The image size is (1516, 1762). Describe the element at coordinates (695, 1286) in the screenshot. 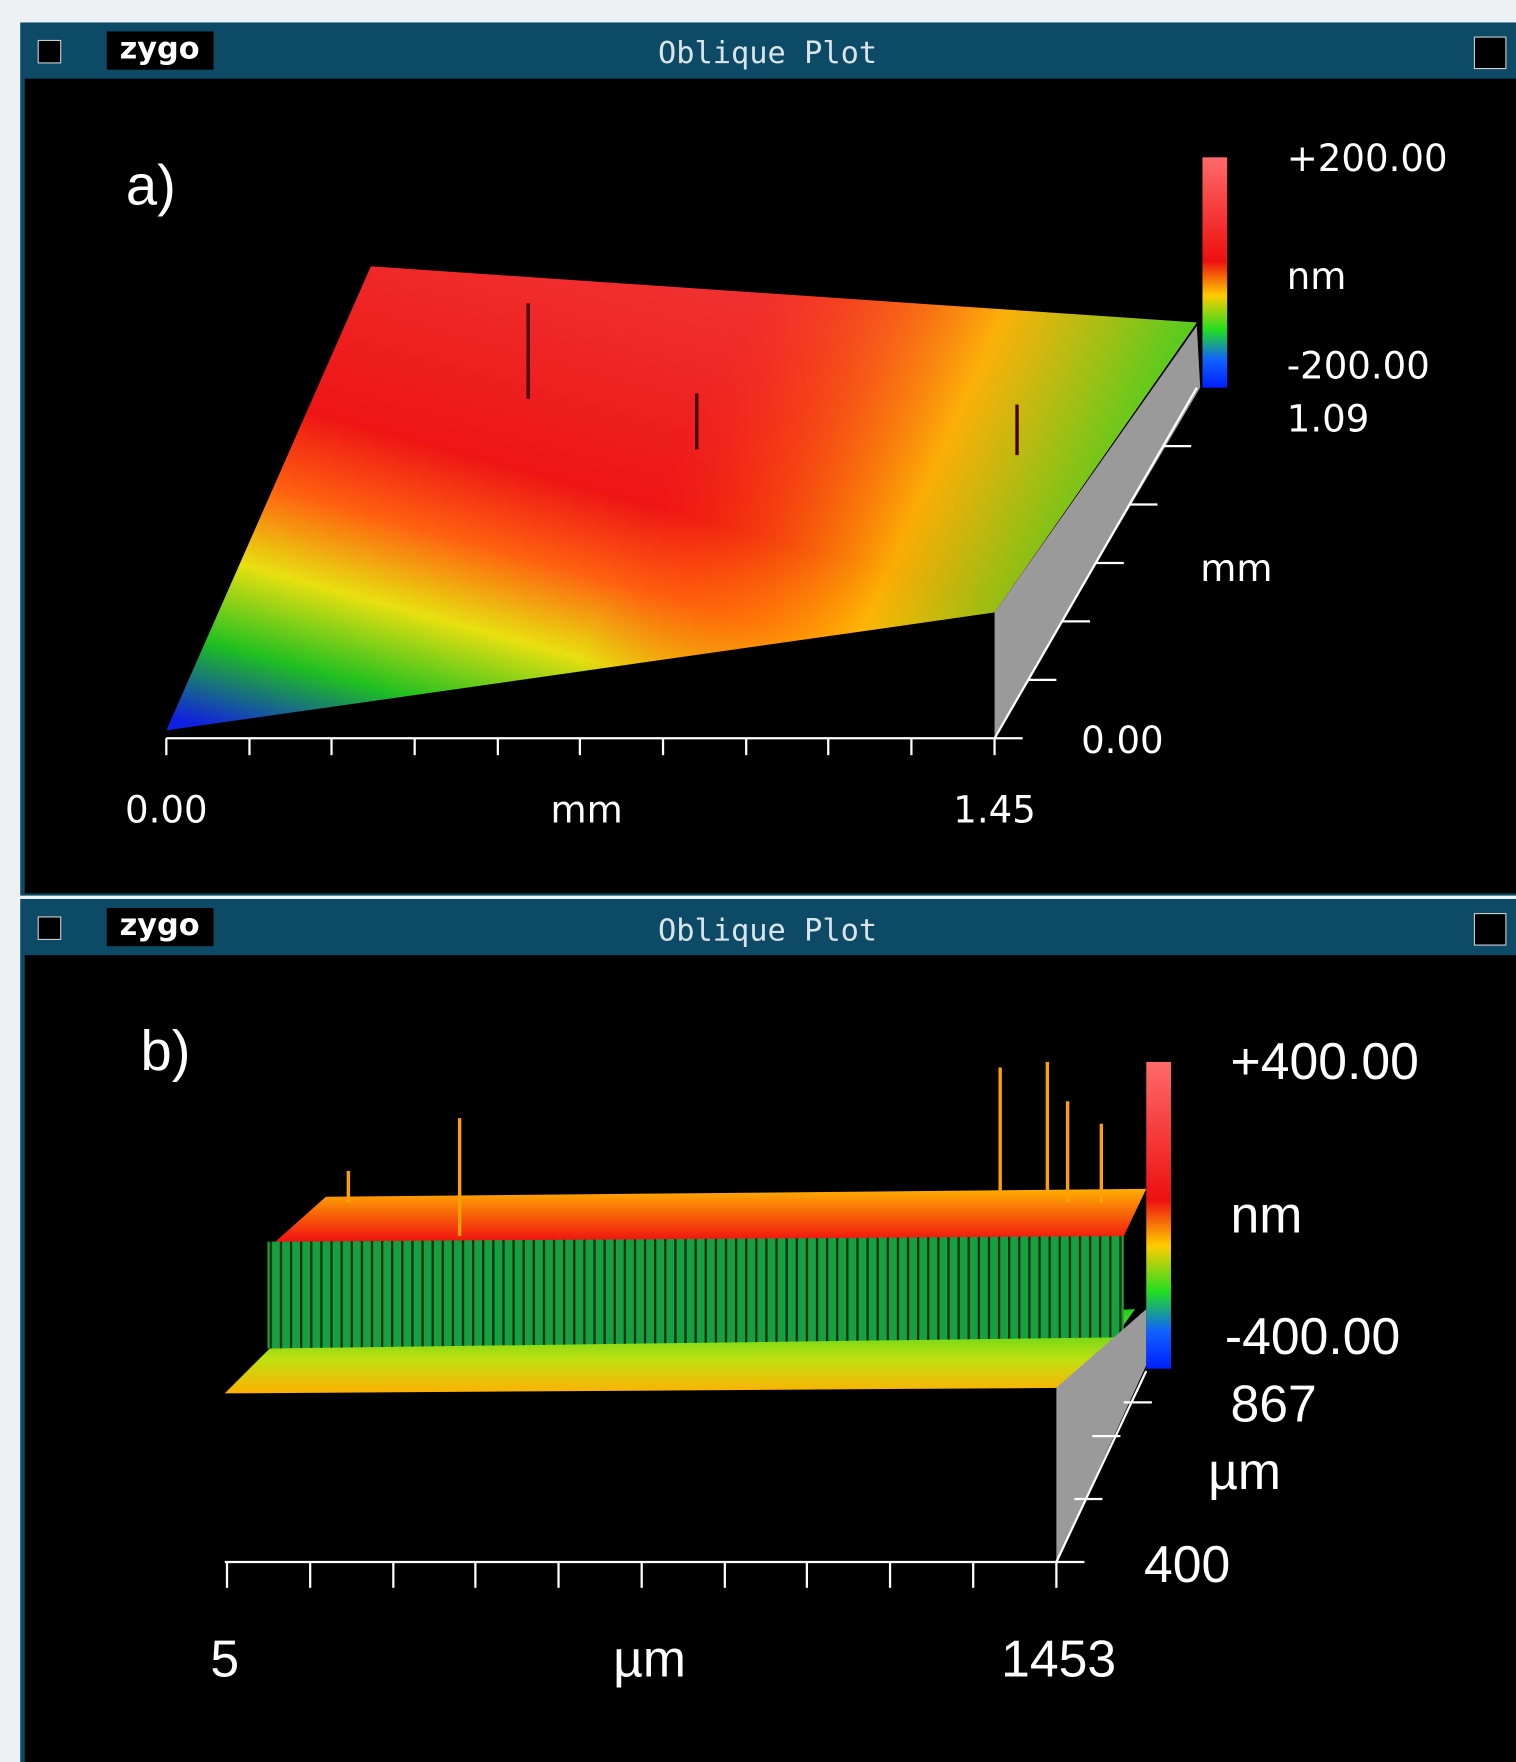

I see `surface-wall` at that location.